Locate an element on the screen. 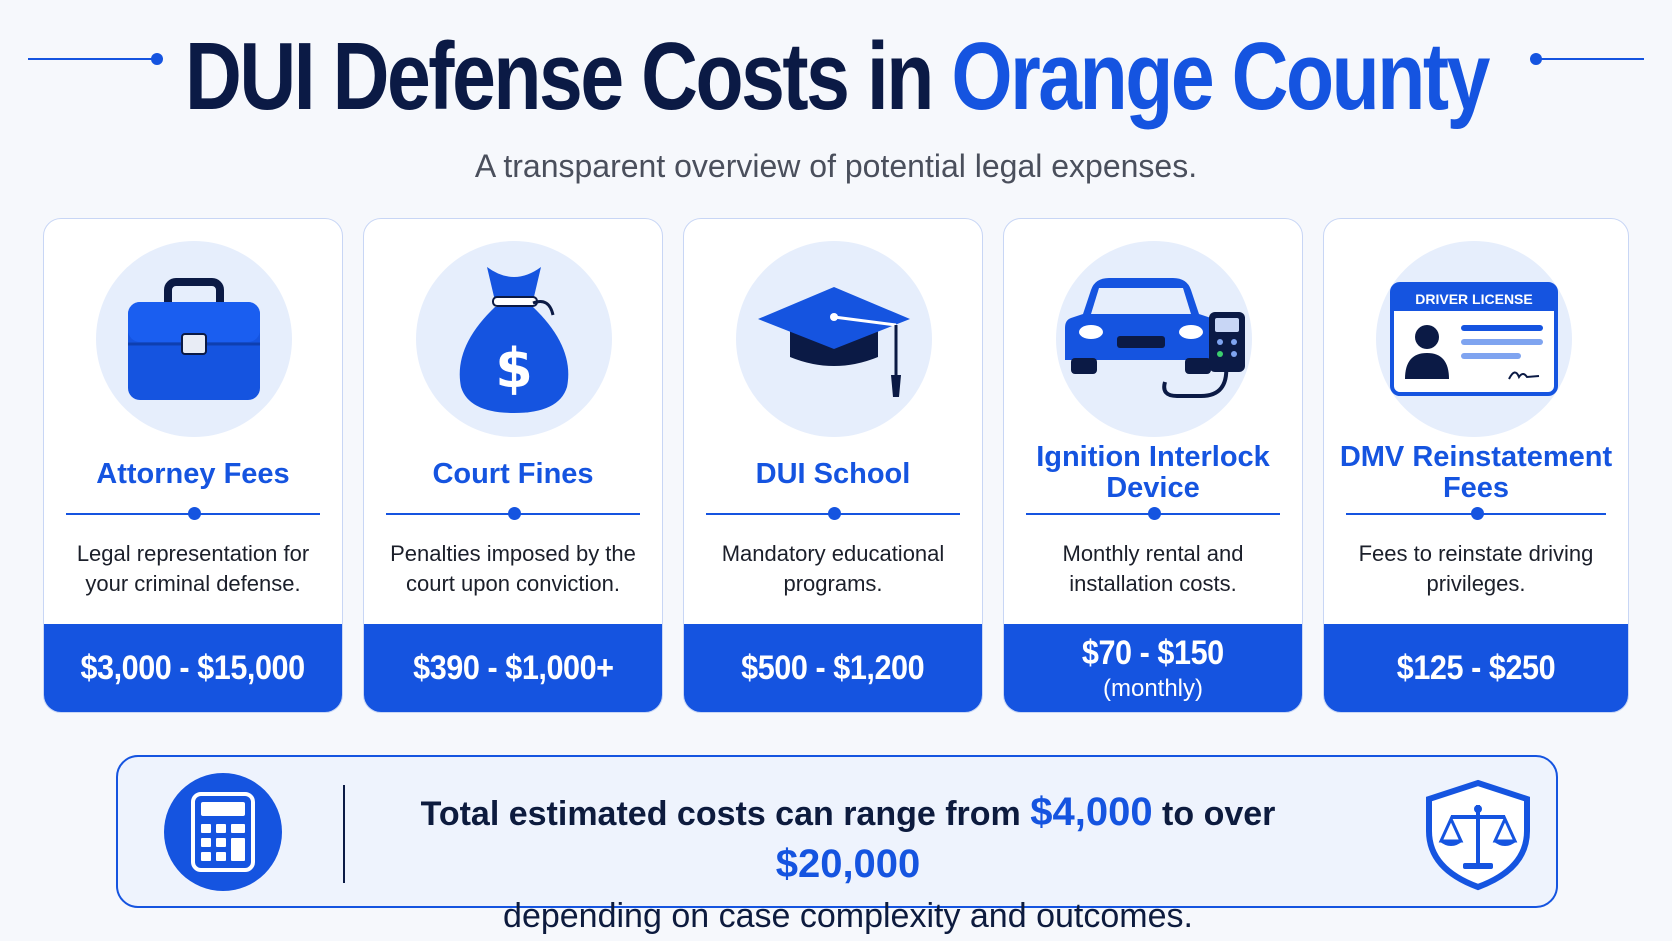 The width and height of the screenshot is (1672, 941). page-title: DUI Defense Costs in Orange County is located at coordinates (837, 77).